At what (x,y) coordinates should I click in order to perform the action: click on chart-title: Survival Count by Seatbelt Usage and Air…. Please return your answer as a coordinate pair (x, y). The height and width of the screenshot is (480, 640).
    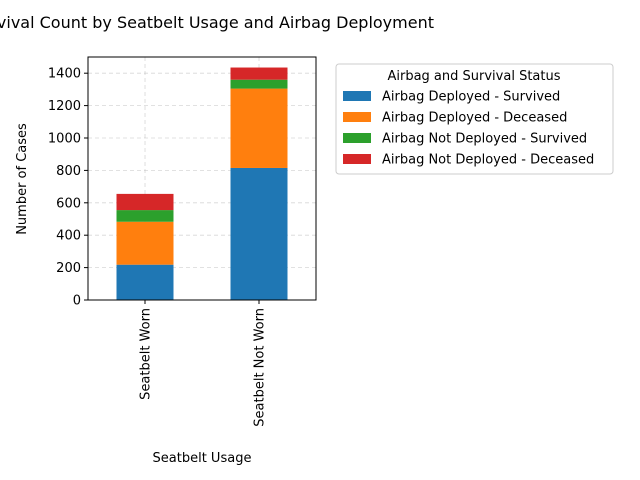
    Looking at the image, I should click on (217, 22).